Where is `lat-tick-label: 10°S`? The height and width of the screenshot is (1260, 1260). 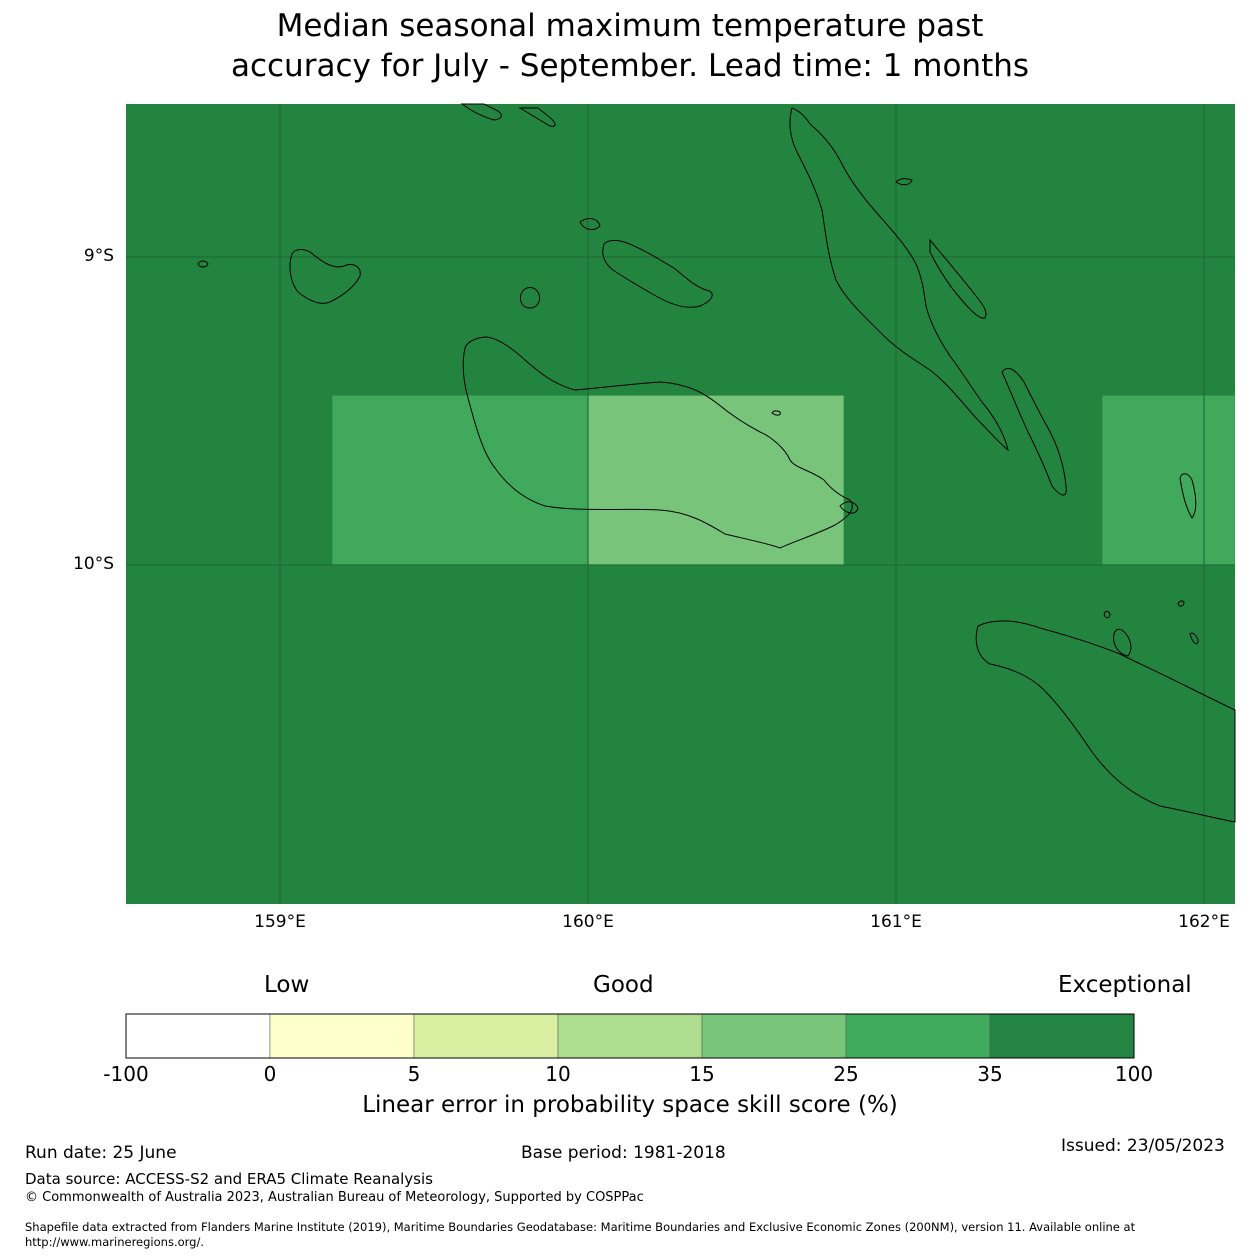 lat-tick-label: 10°S is located at coordinates (93, 564).